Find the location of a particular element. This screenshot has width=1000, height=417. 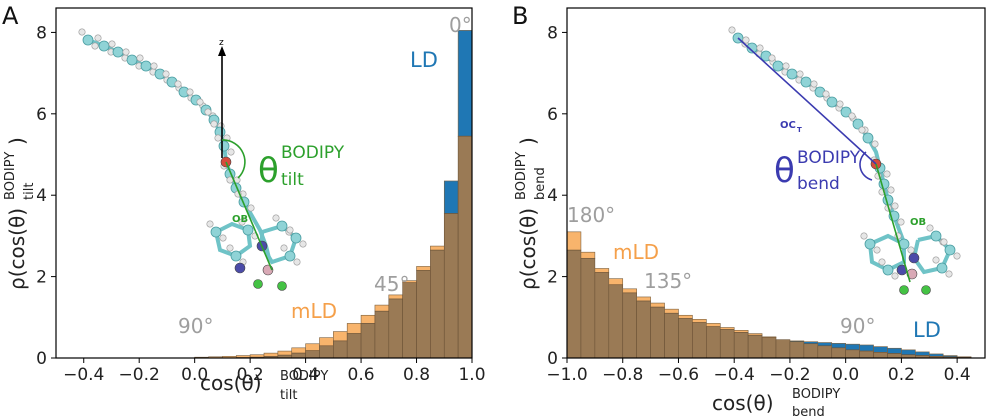

molecule-a-ring is located at coordinates (233, 240).